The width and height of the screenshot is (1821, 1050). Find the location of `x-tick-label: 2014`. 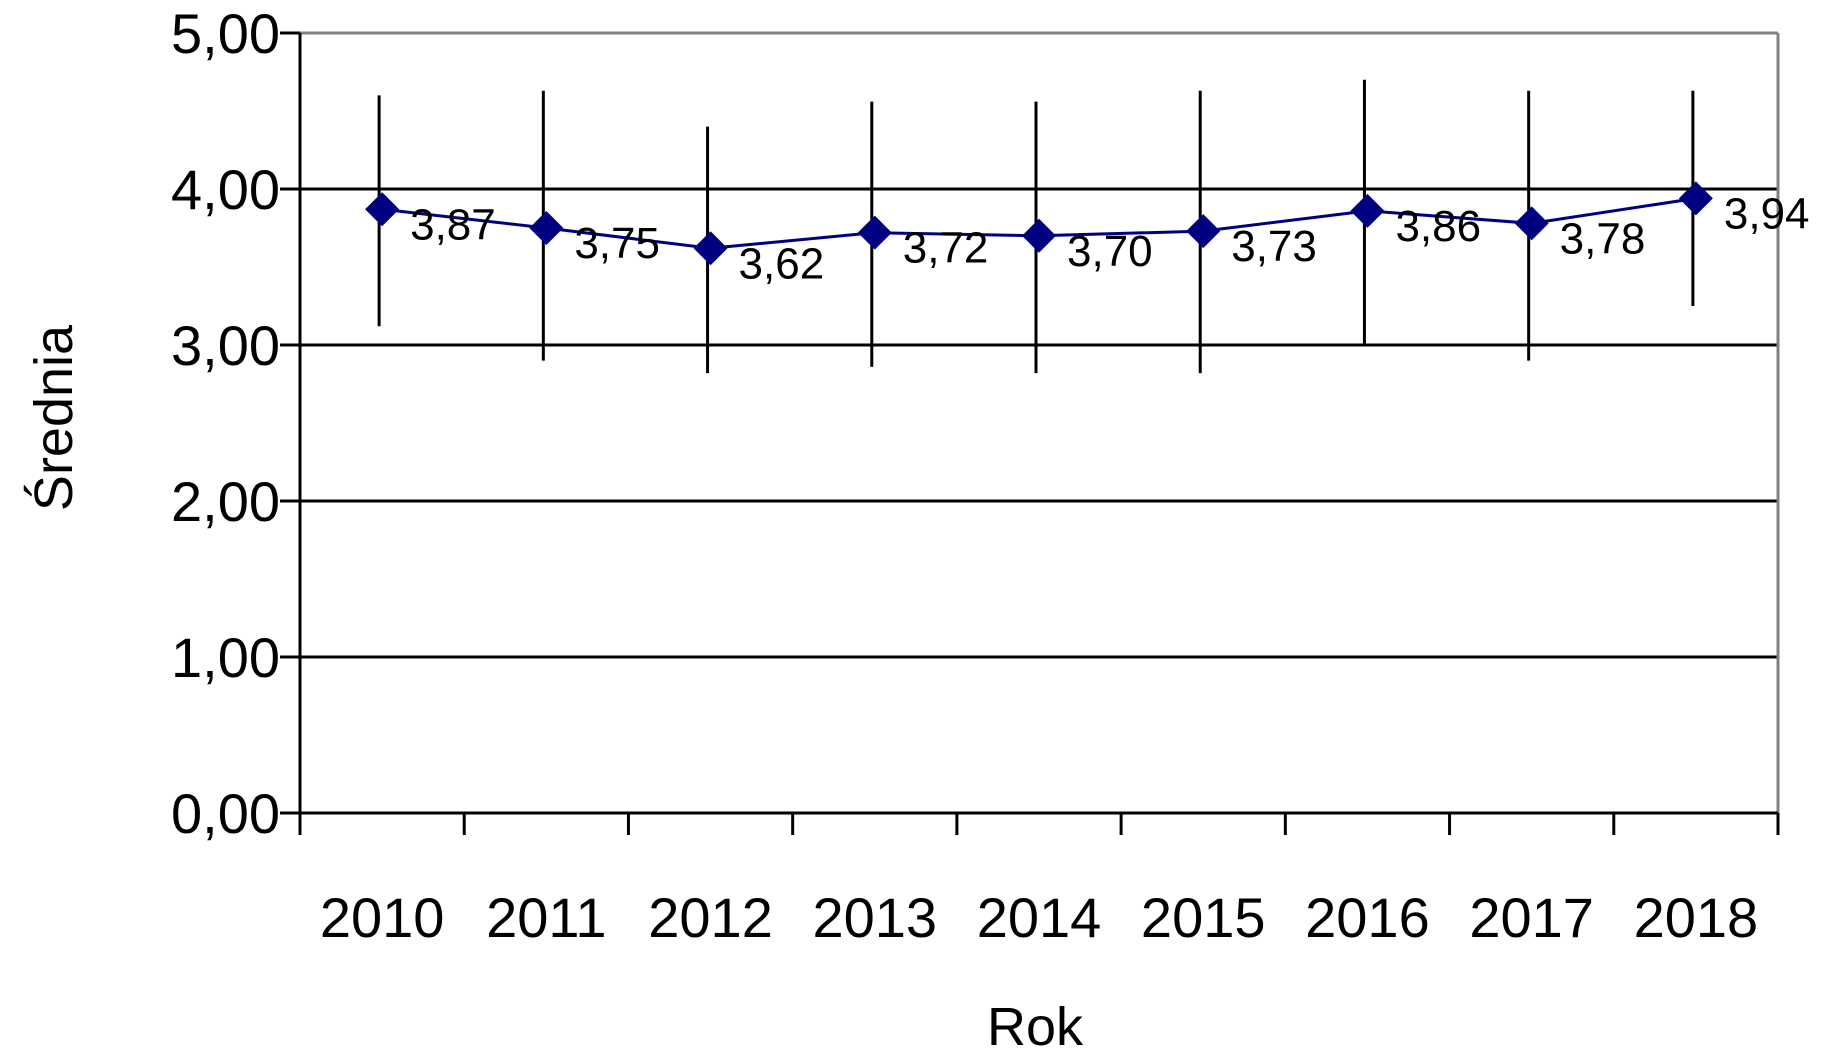

x-tick-label: 2014 is located at coordinates (1039, 917).